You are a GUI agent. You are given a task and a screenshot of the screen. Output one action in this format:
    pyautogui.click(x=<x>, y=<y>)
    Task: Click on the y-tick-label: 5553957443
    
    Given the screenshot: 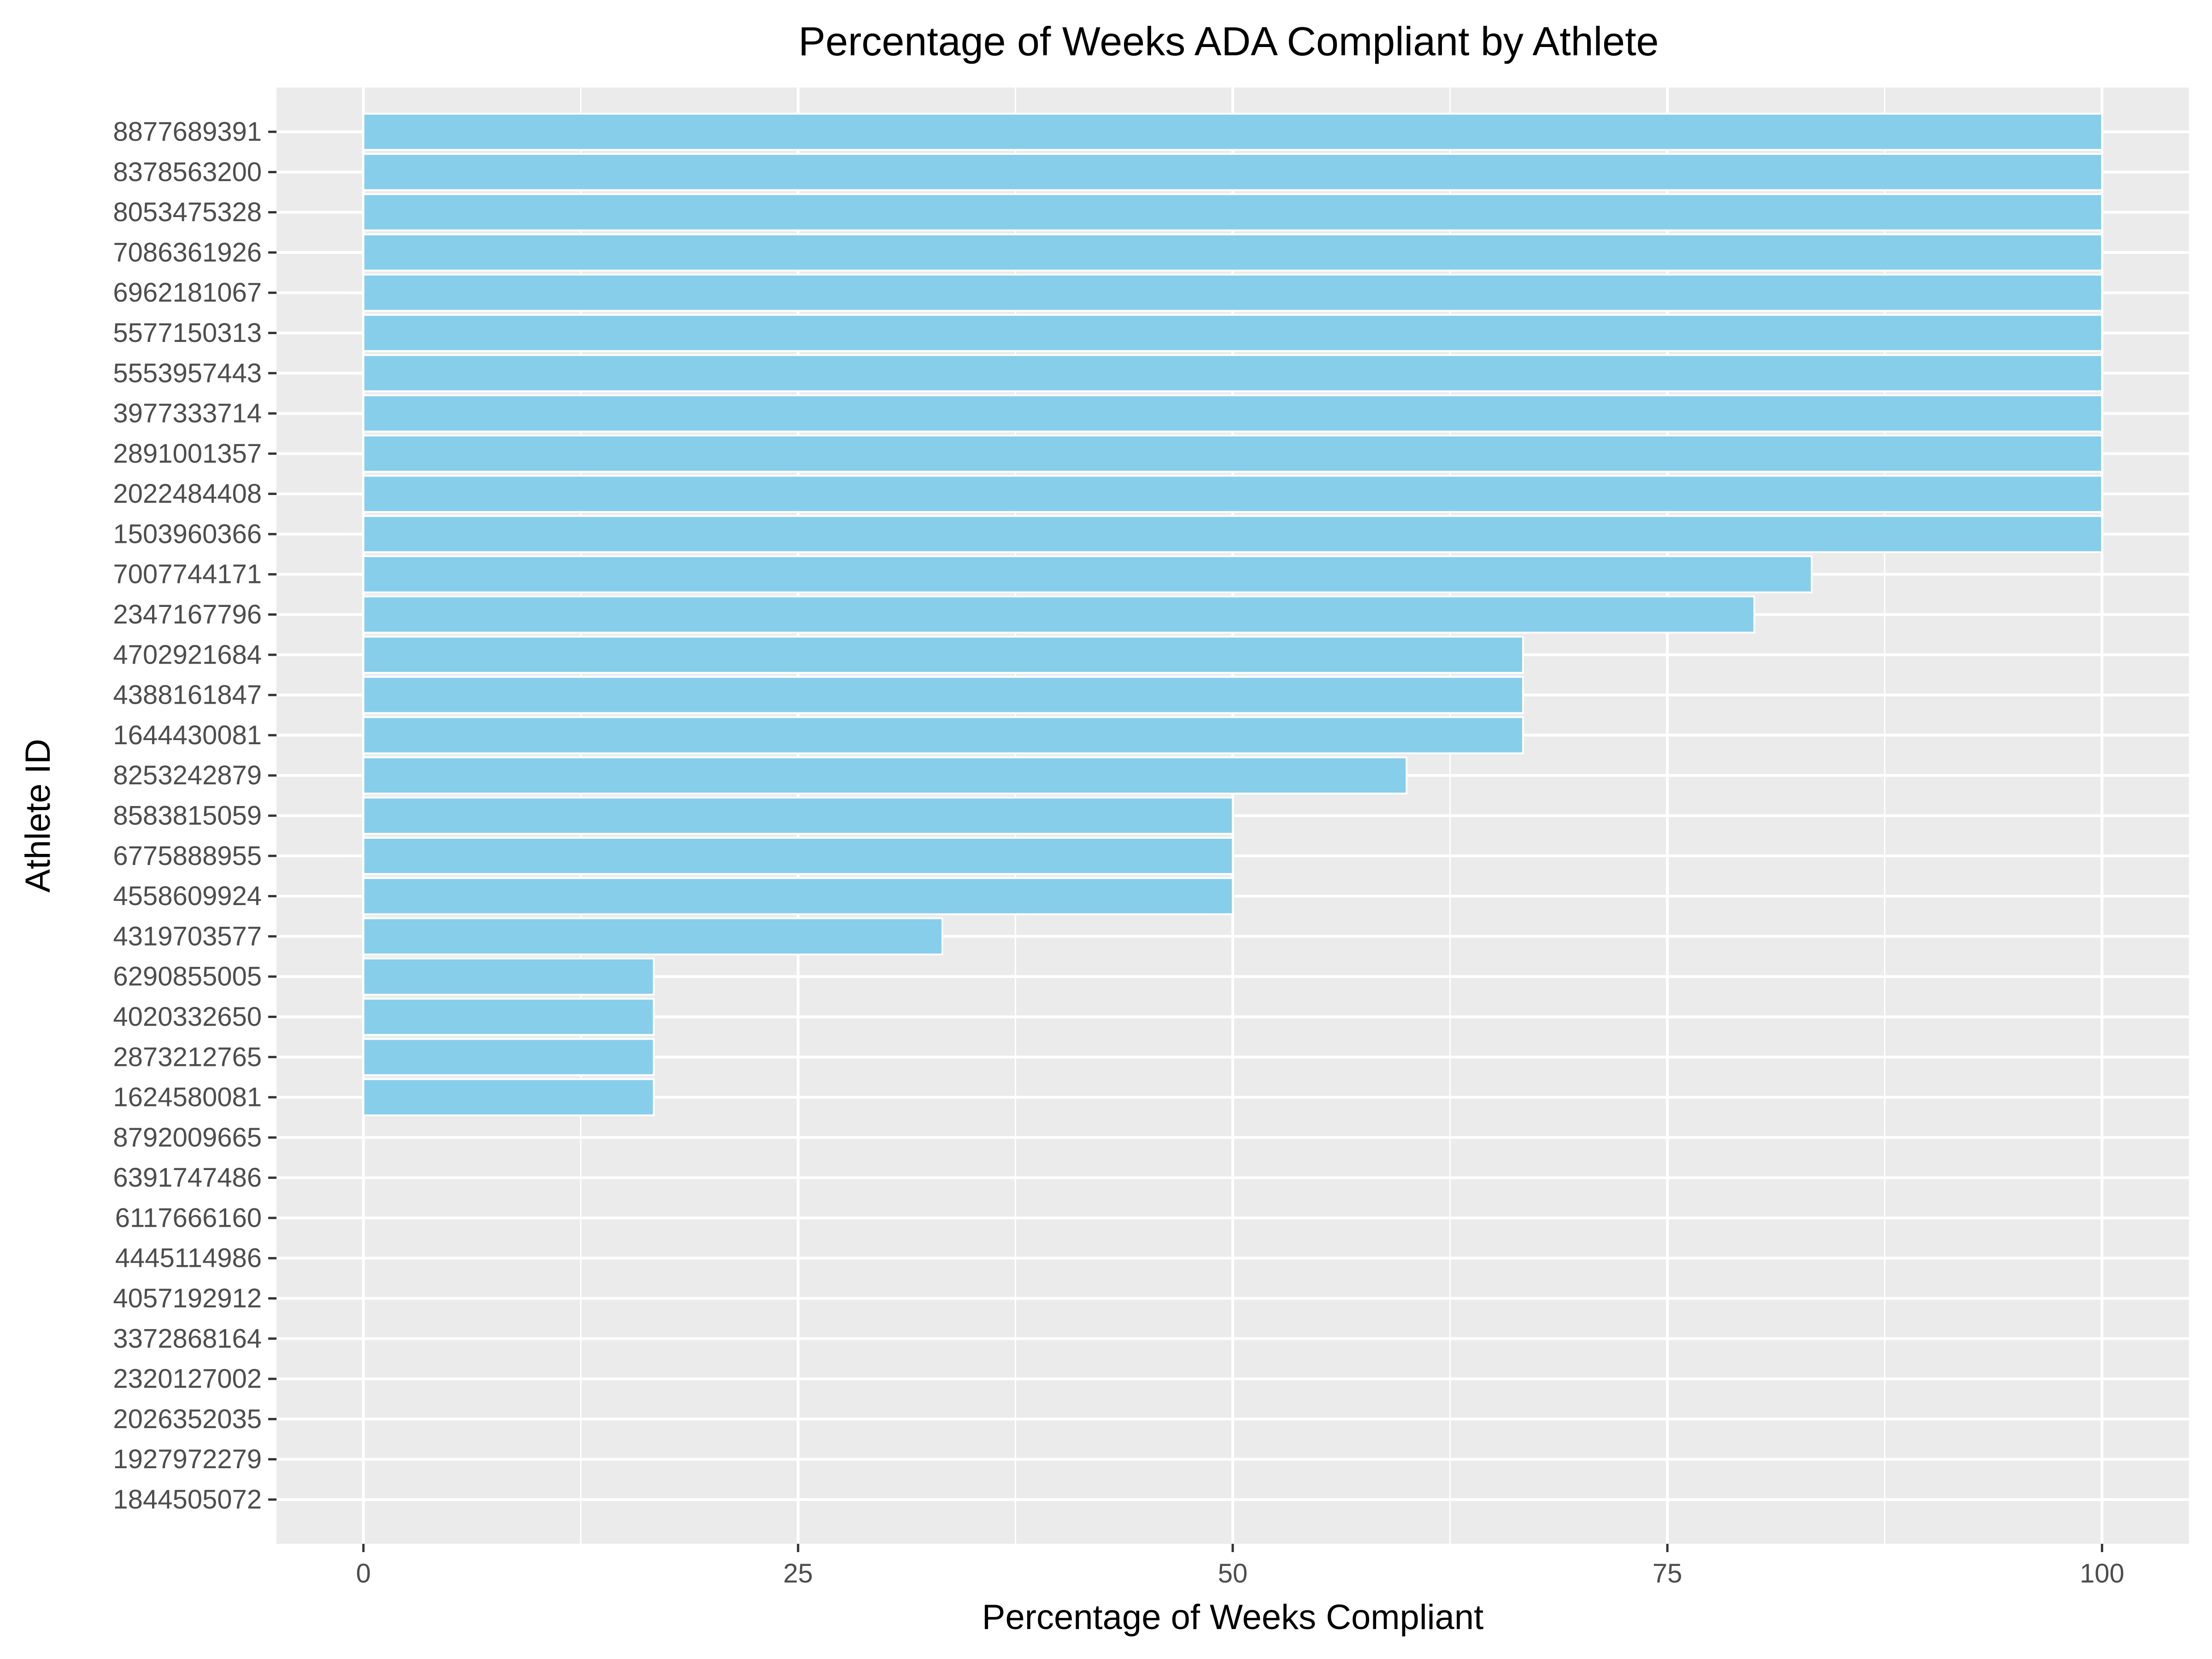 What is the action you would take?
    pyautogui.click(x=187, y=373)
    